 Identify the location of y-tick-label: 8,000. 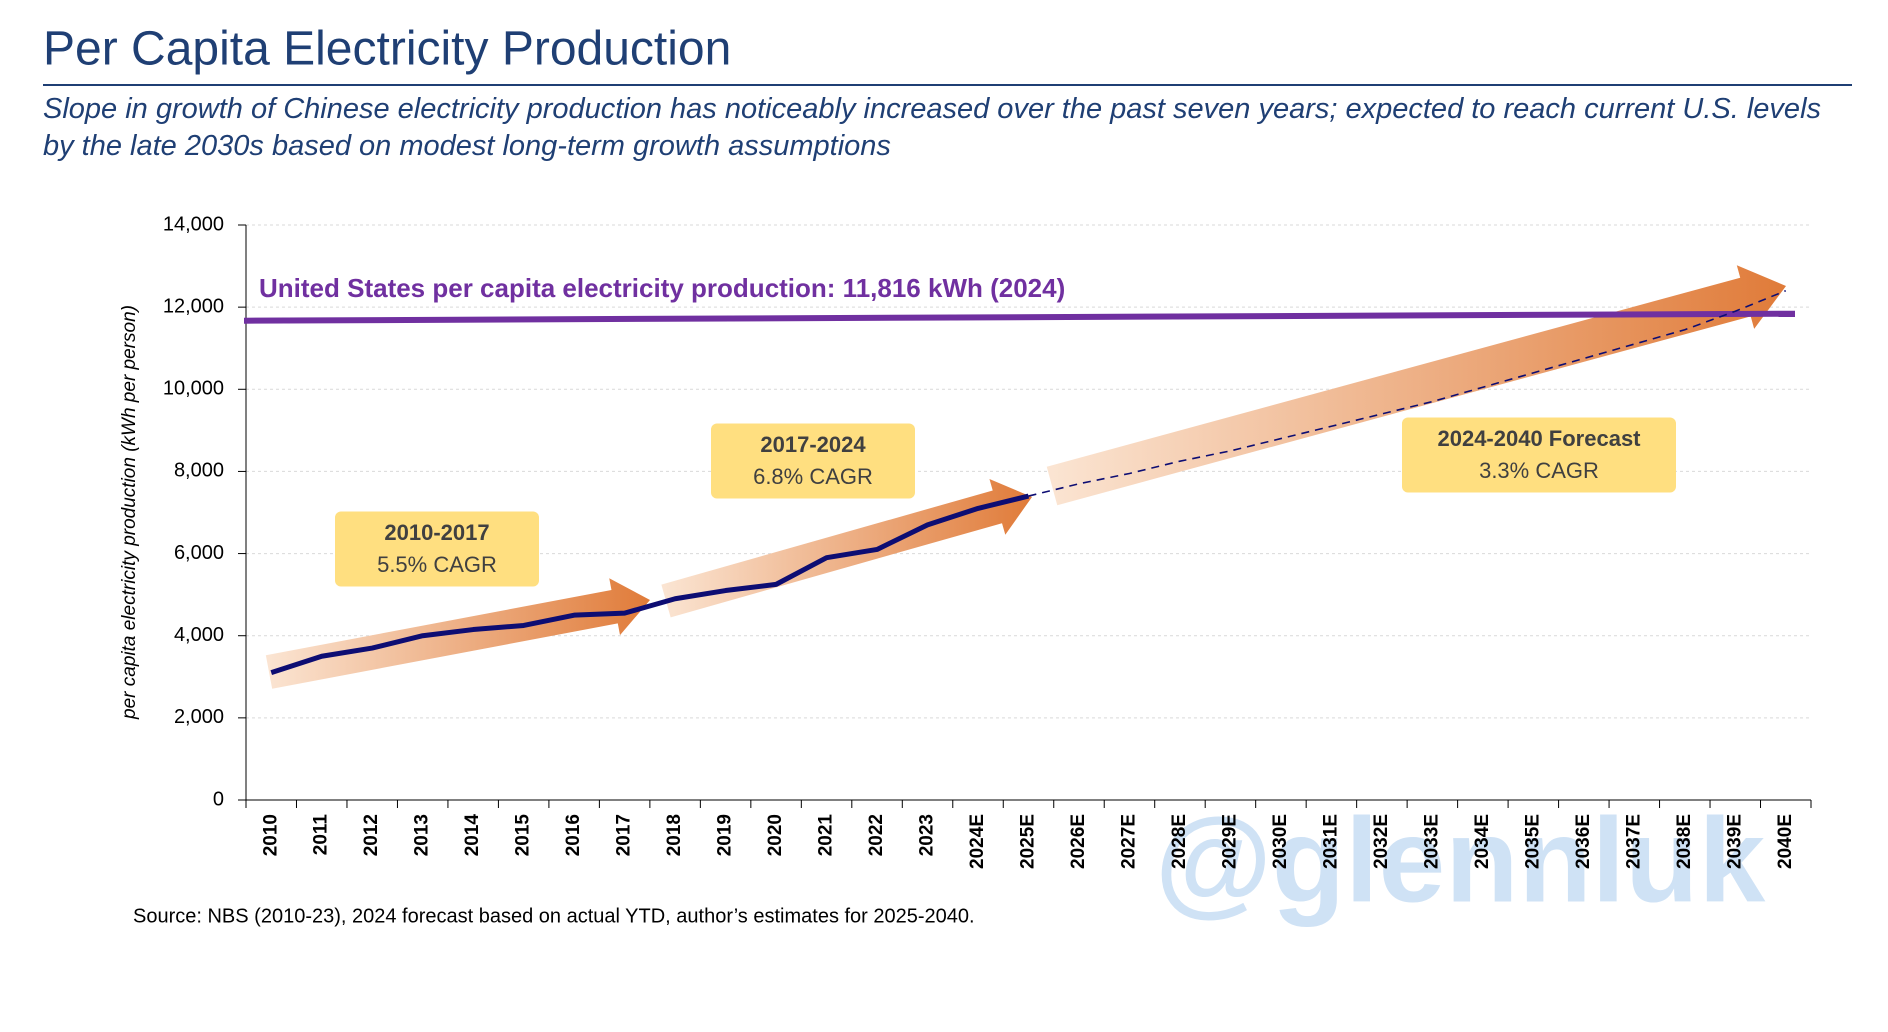
(199, 471).